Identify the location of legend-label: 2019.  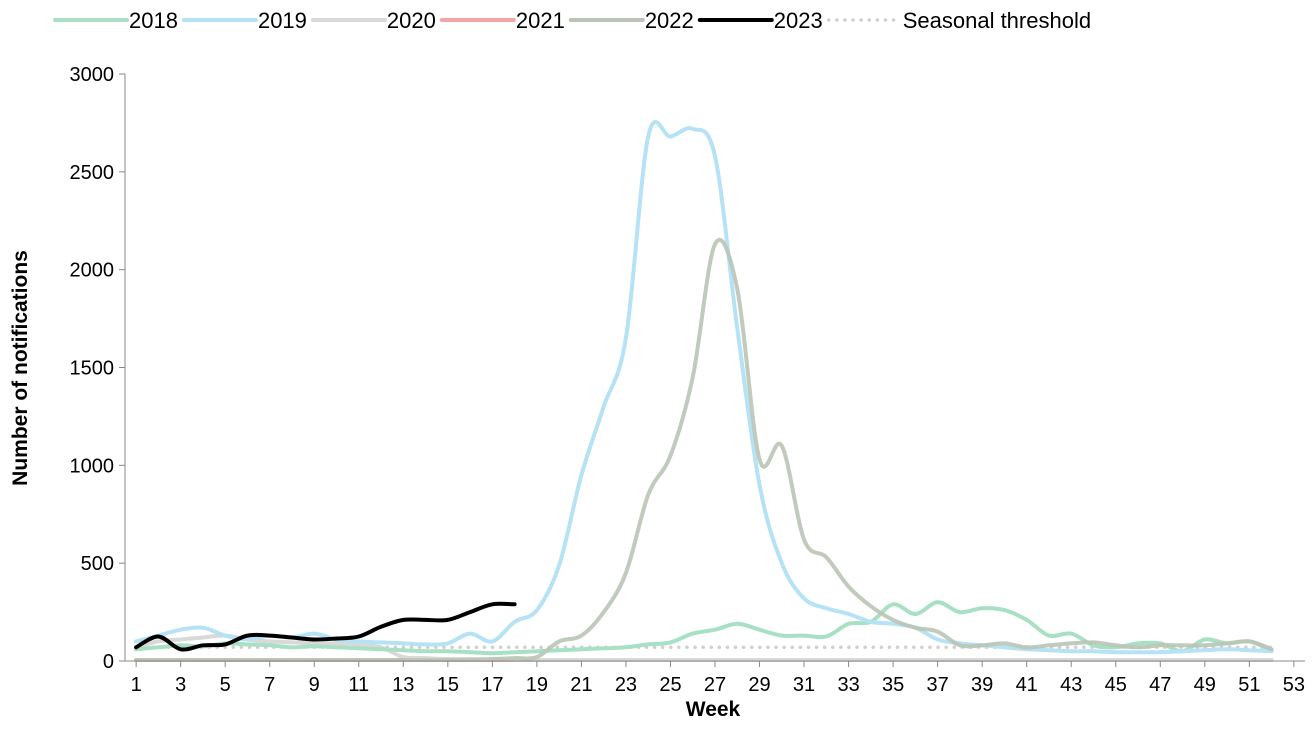
(282, 20).